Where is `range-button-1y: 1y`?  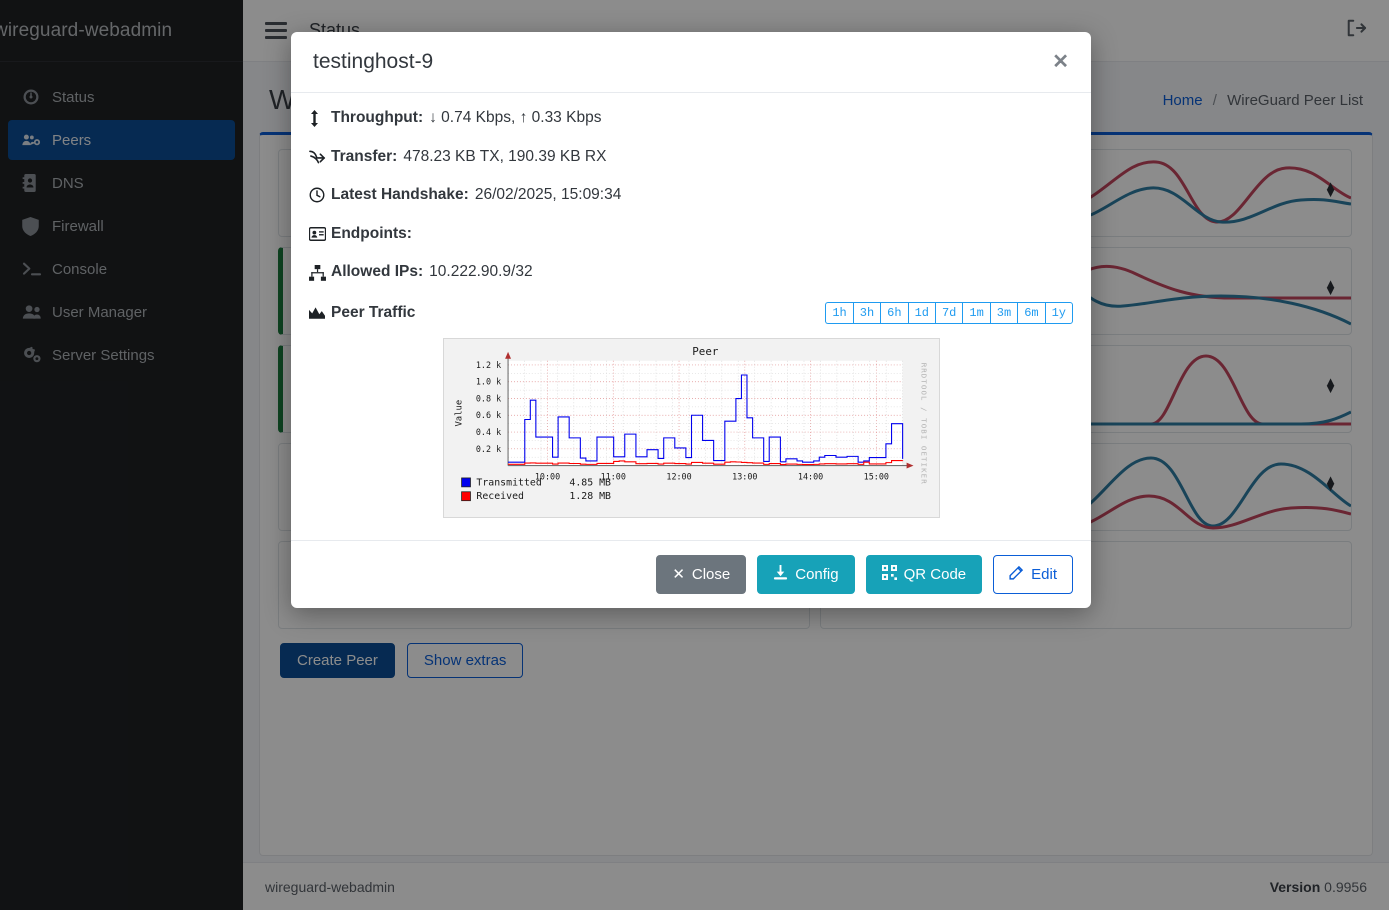
range-button-1y: 1y is located at coordinates (1058, 312).